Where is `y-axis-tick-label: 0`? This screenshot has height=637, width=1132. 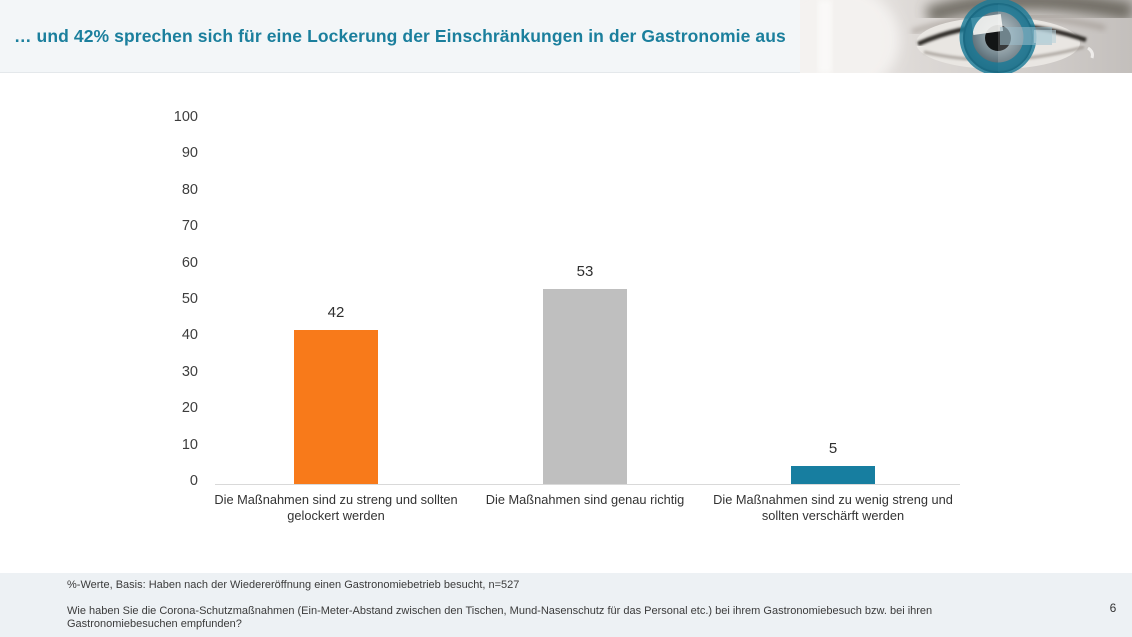
y-axis-tick-label: 0 is located at coordinates (193, 481).